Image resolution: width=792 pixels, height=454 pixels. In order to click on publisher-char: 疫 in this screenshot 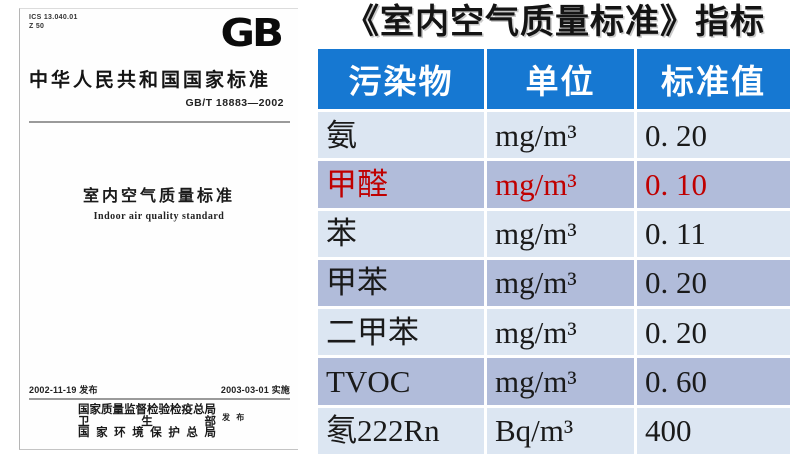, I will do `click(187, 410)`.